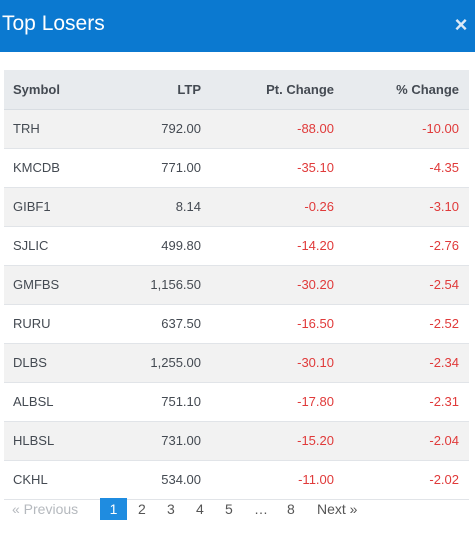  What do you see at coordinates (401, 168) in the screenshot?
I see `pct-change-cell: -4.35` at bounding box center [401, 168].